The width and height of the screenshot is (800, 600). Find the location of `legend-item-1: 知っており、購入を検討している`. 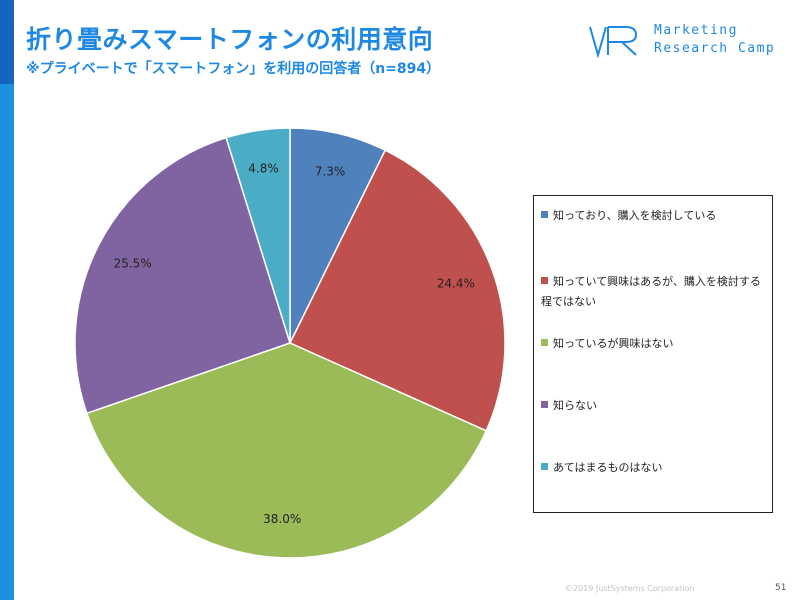

legend-item-1: 知っており、購入を検討している is located at coordinates (655, 216).